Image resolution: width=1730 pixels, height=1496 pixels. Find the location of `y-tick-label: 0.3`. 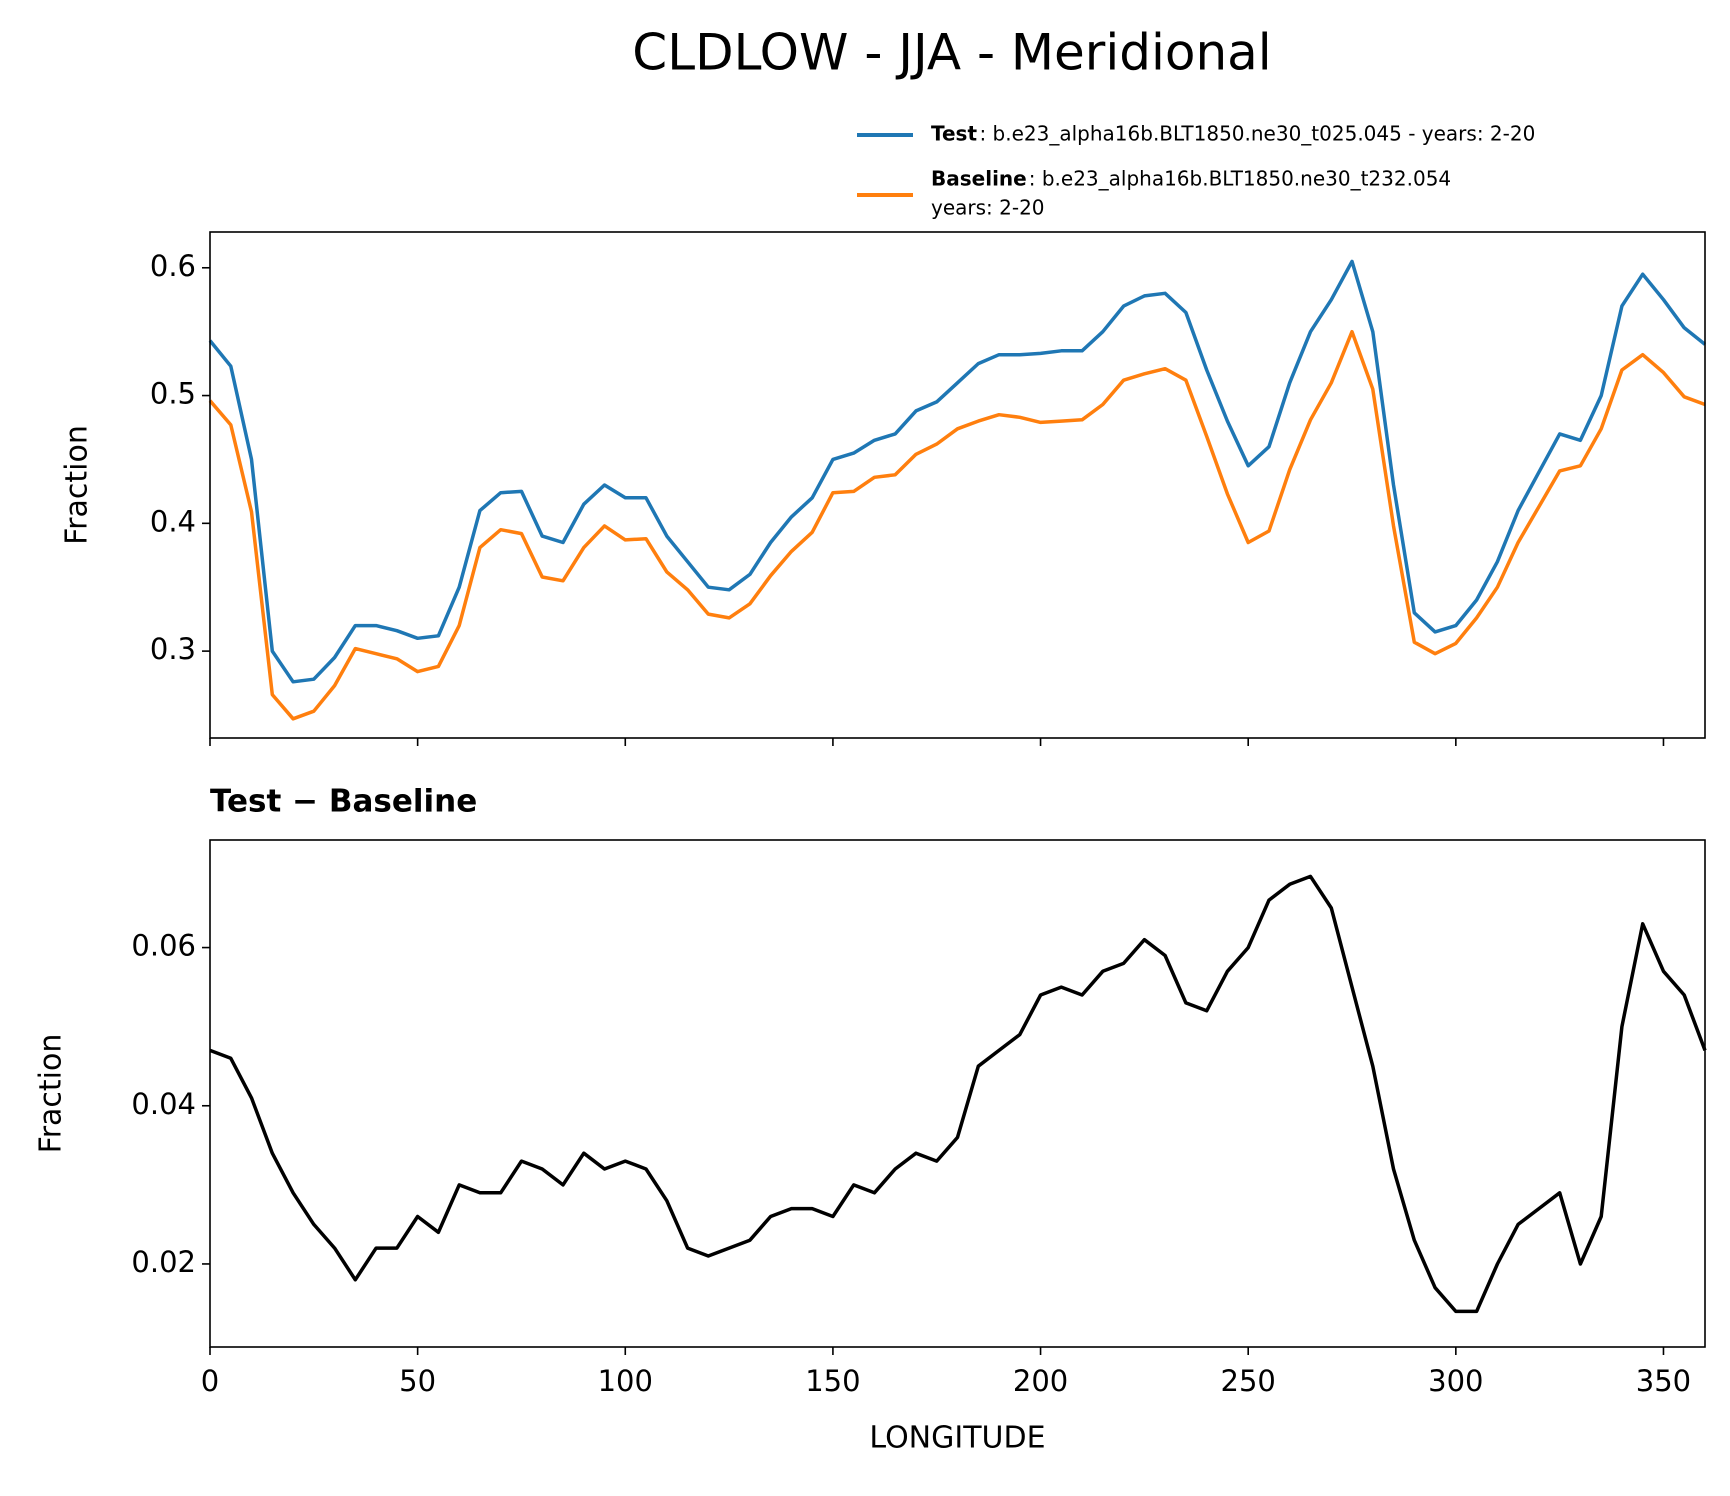

y-tick-label: 0.3 is located at coordinates (173, 649).